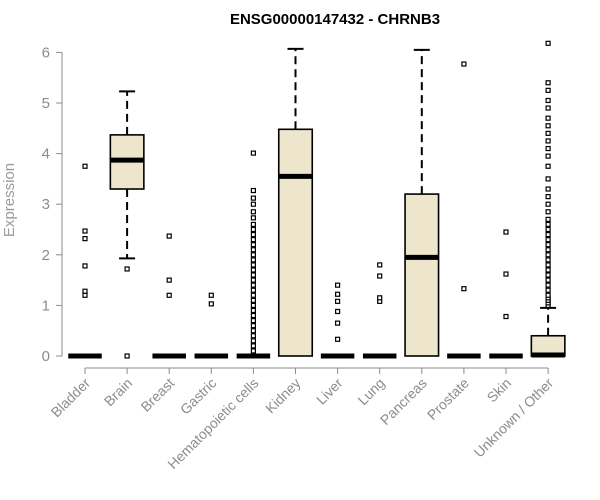 The width and height of the screenshot is (600, 500). What do you see at coordinates (46, 204) in the screenshot?
I see `y-tick-label: 3` at bounding box center [46, 204].